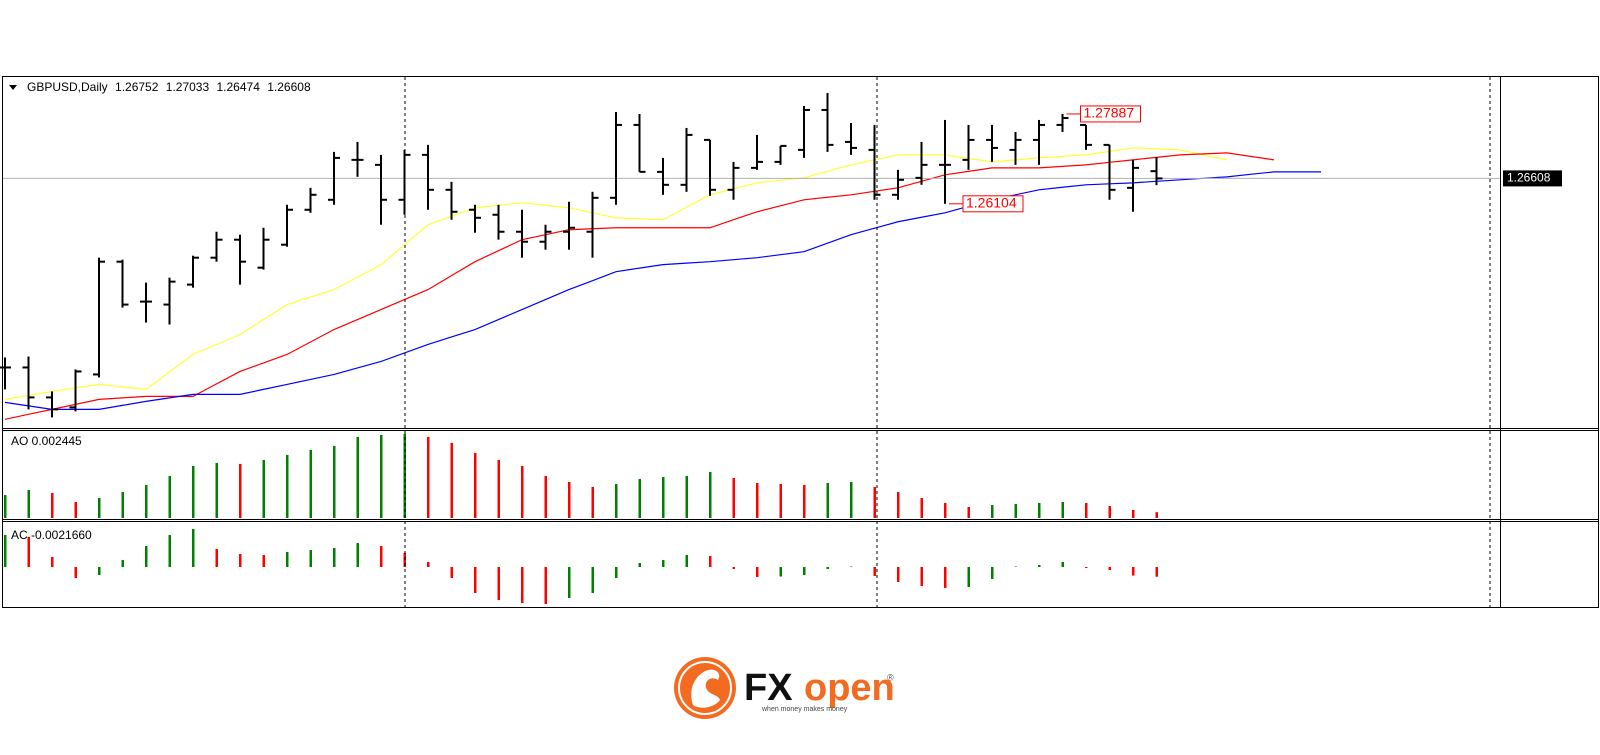 The width and height of the screenshot is (1600, 755). Describe the element at coordinates (705, 688) in the screenshot. I see `logo-dragon` at that location.